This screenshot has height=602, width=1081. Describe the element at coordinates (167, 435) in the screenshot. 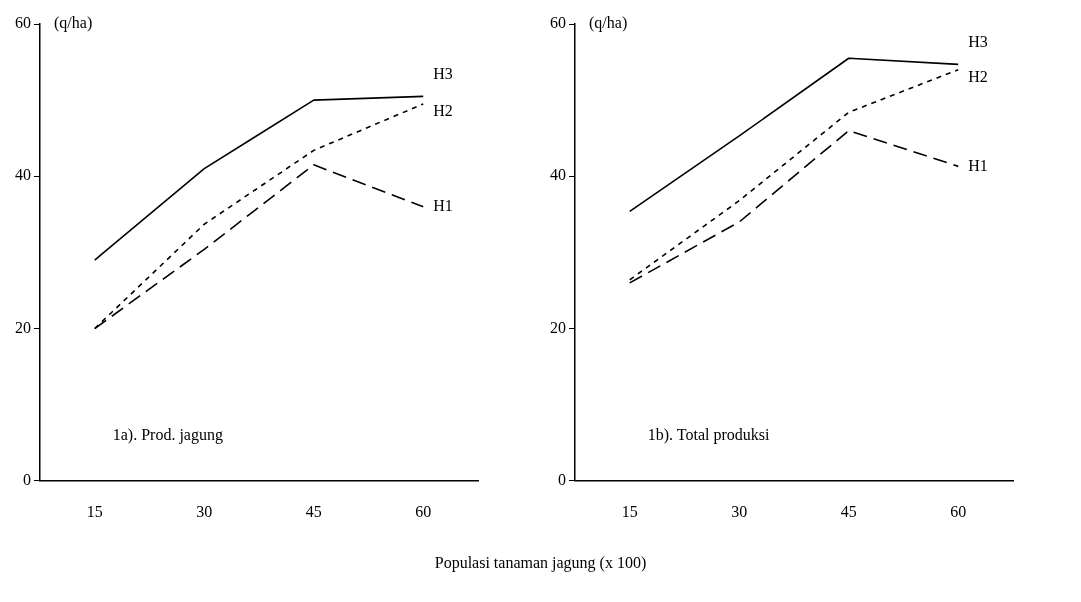

I see `text: 1a). Prod. jagung` at that location.